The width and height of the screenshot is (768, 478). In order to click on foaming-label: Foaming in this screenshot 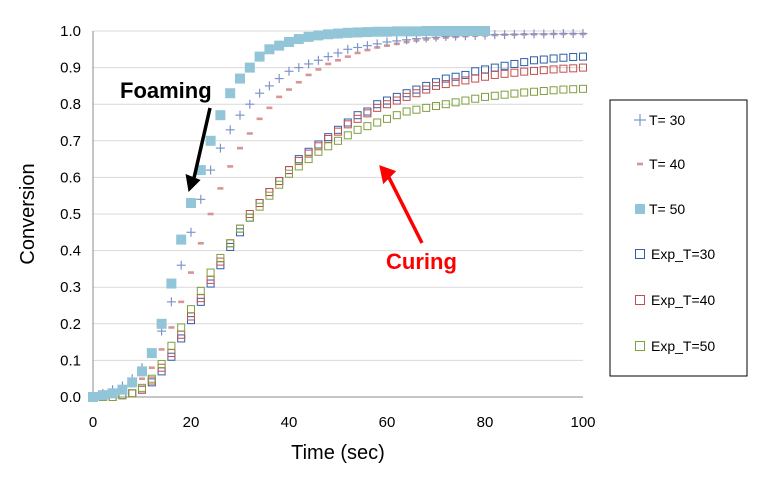, I will do `click(166, 90)`.